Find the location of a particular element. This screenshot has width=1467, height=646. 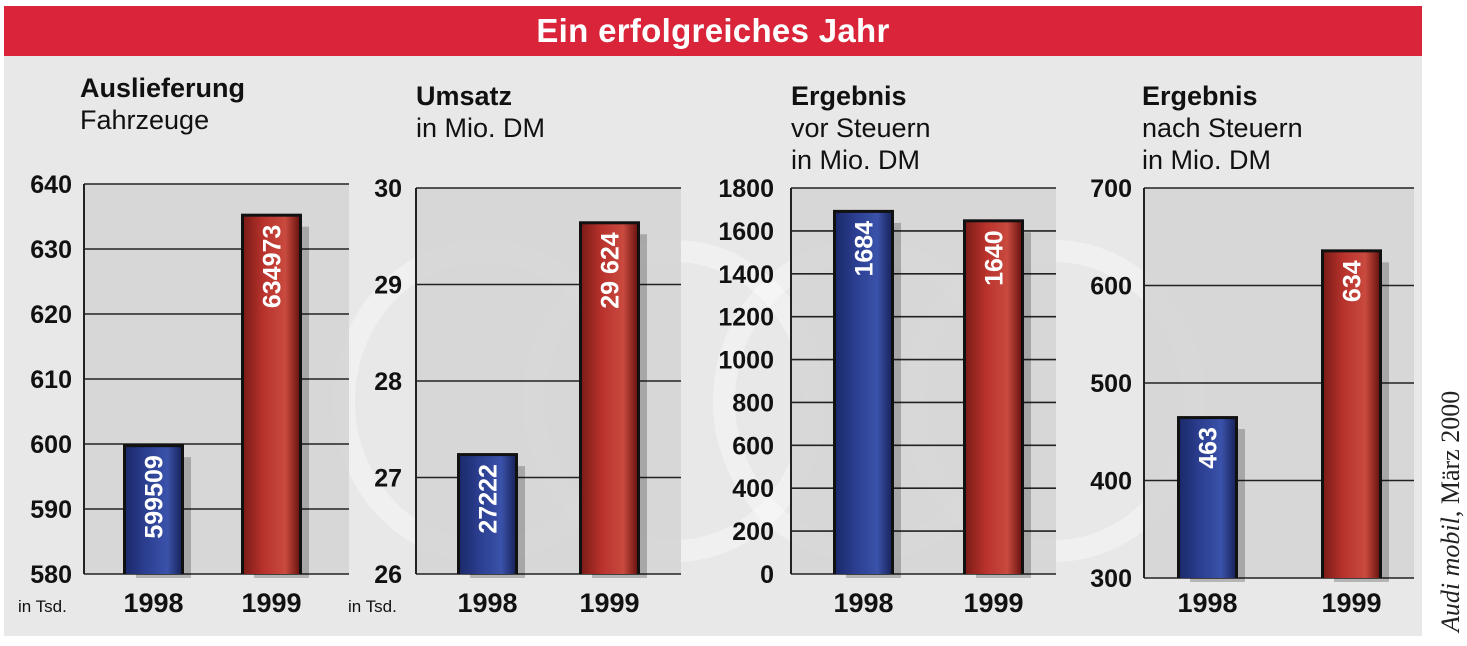

y-tick-label: 630 is located at coordinates (51, 250).